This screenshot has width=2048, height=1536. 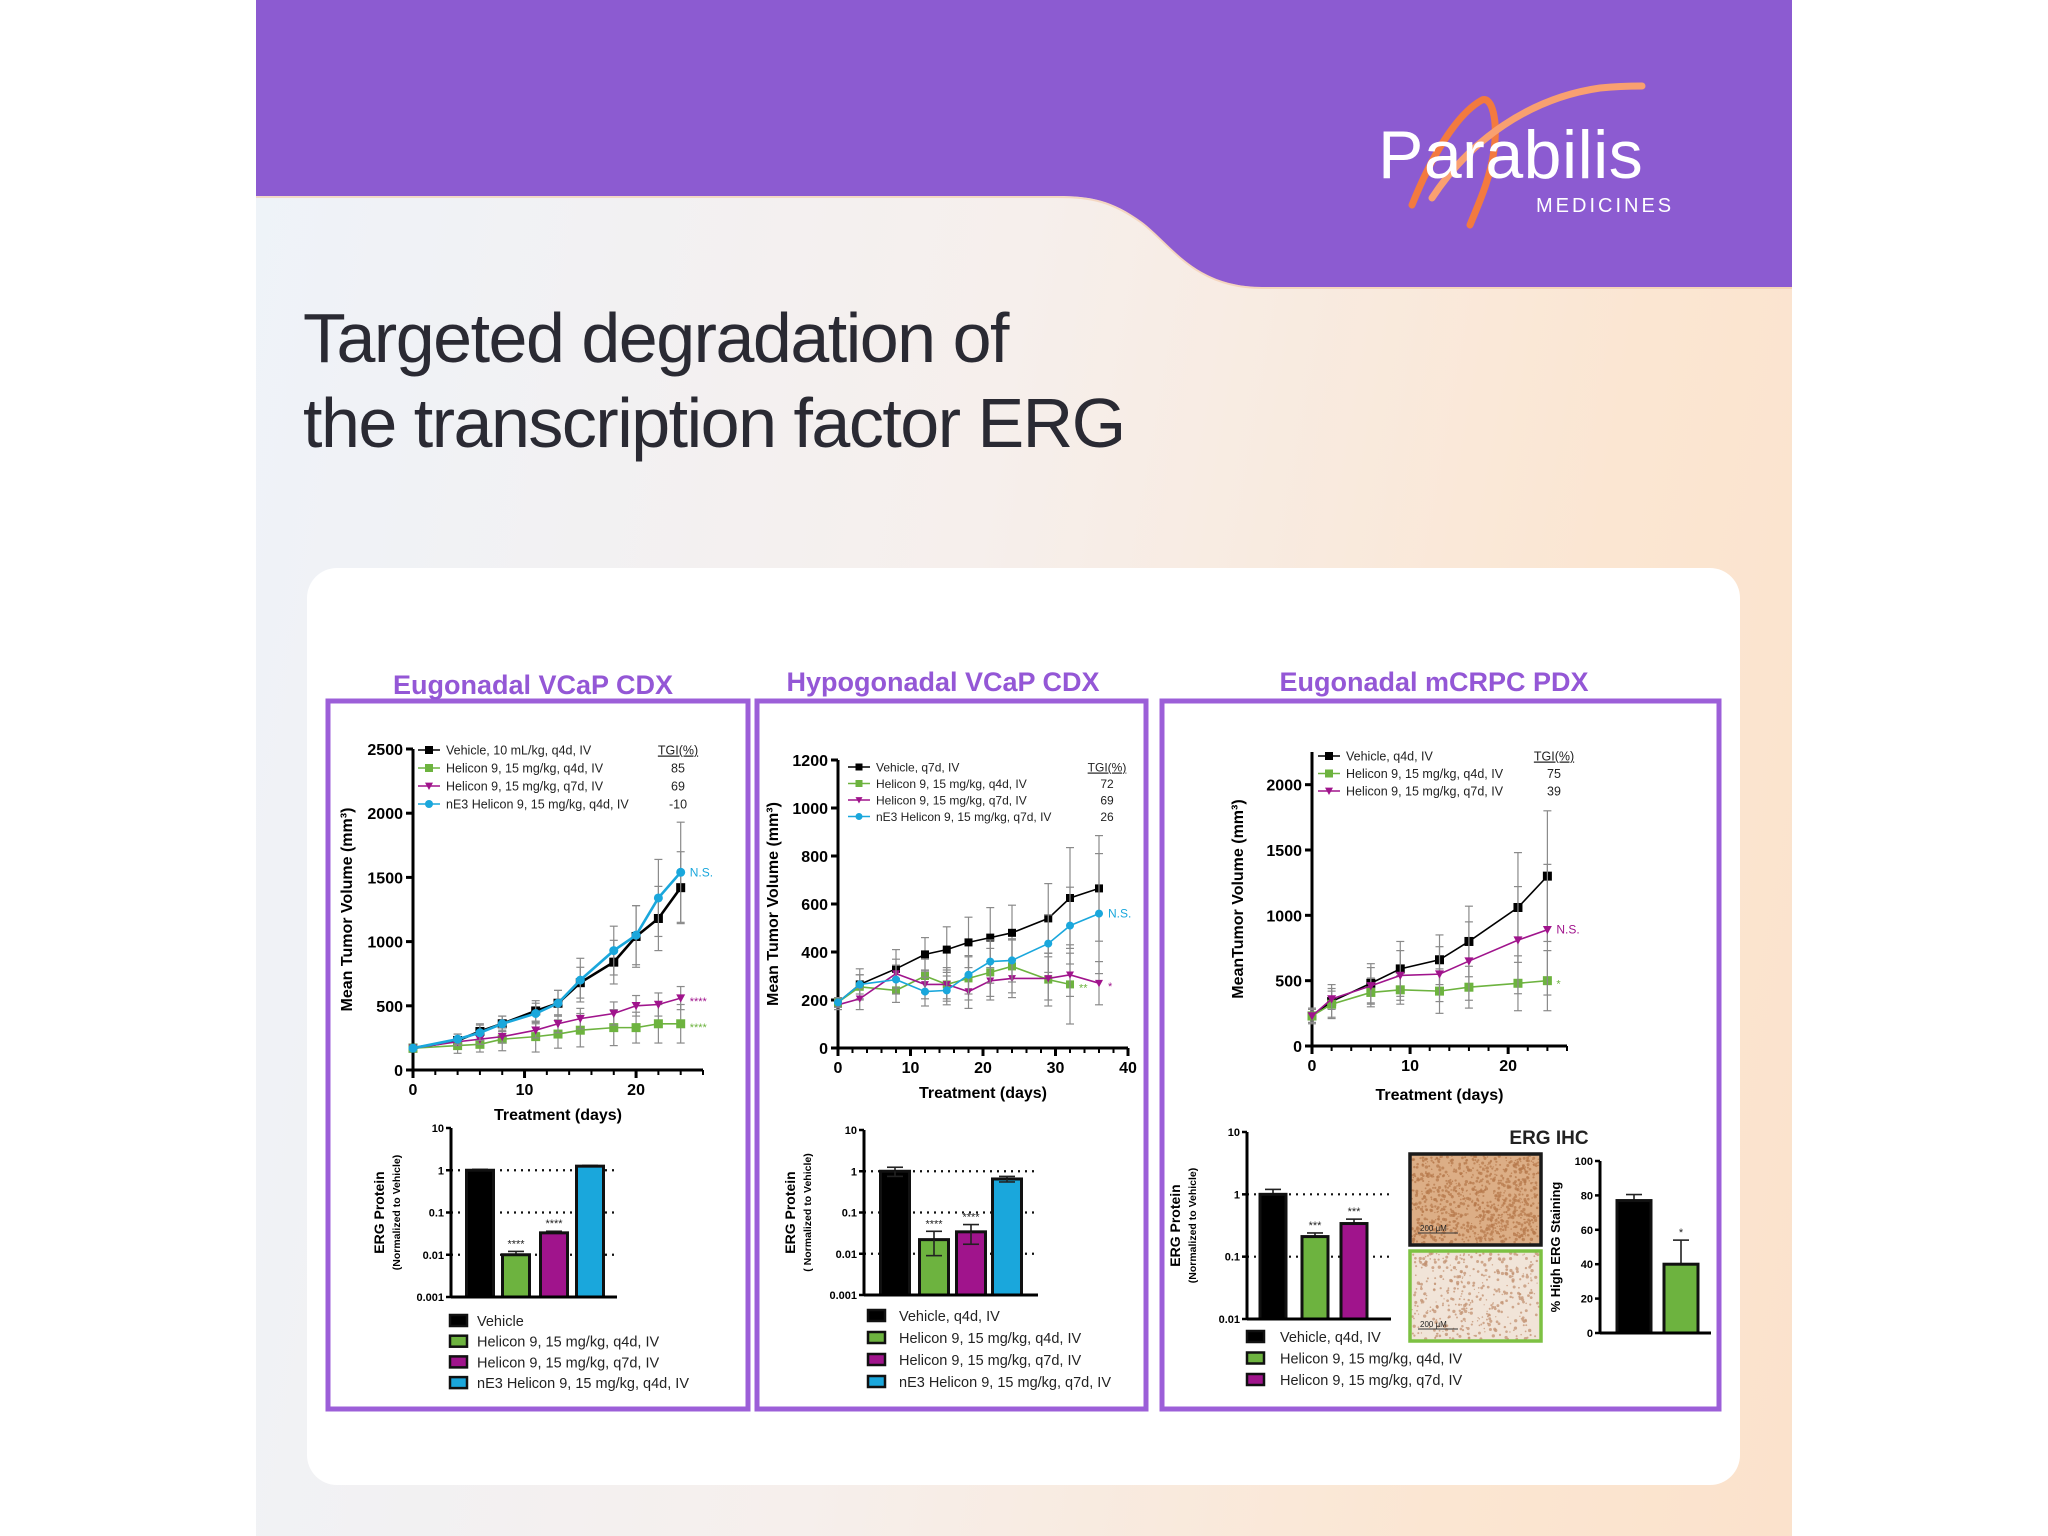 What do you see at coordinates (1175, 1225) in the screenshot?
I see `y-axis-title: ERG Protein` at bounding box center [1175, 1225].